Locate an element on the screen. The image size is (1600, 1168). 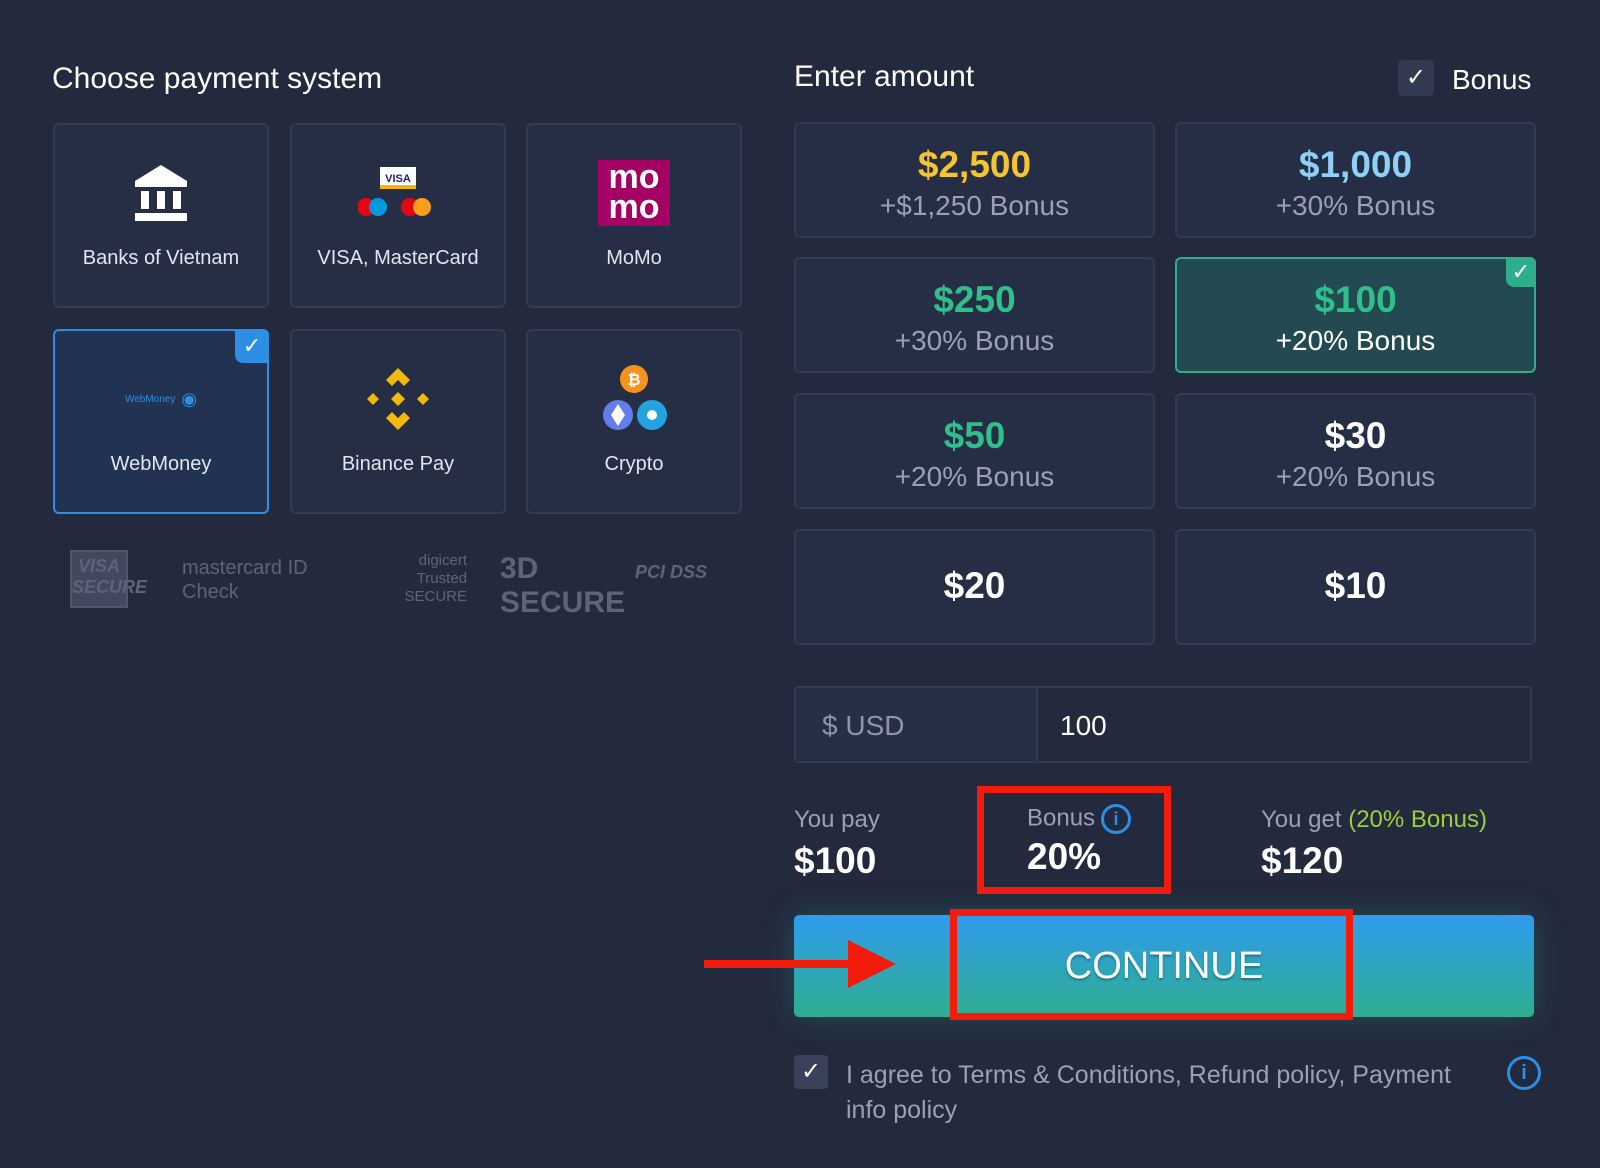
amount-option: $1,000 +30% Bonus is located at coordinates (1355, 180).